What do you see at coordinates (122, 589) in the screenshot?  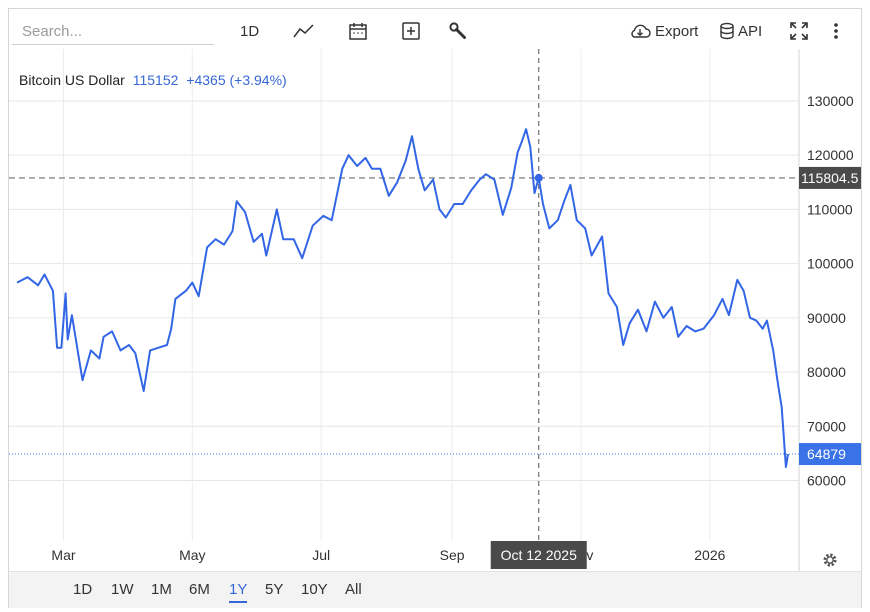 I see `range-button-1w: 1W` at bounding box center [122, 589].